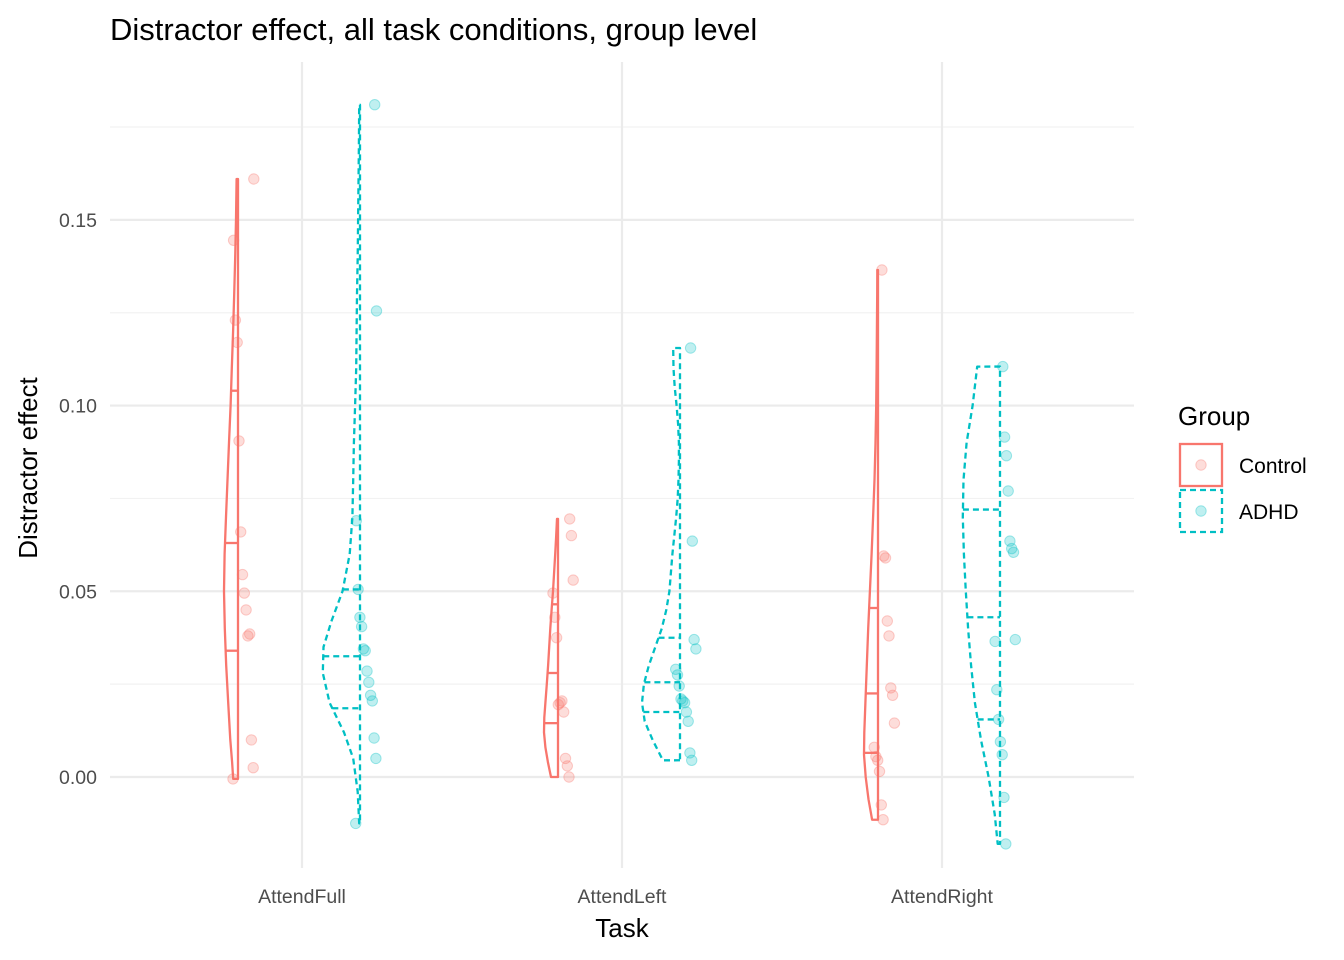 The height and width of the screenshot is (960, 1344). I want to click on legend-key-control, so click(1201, 465).